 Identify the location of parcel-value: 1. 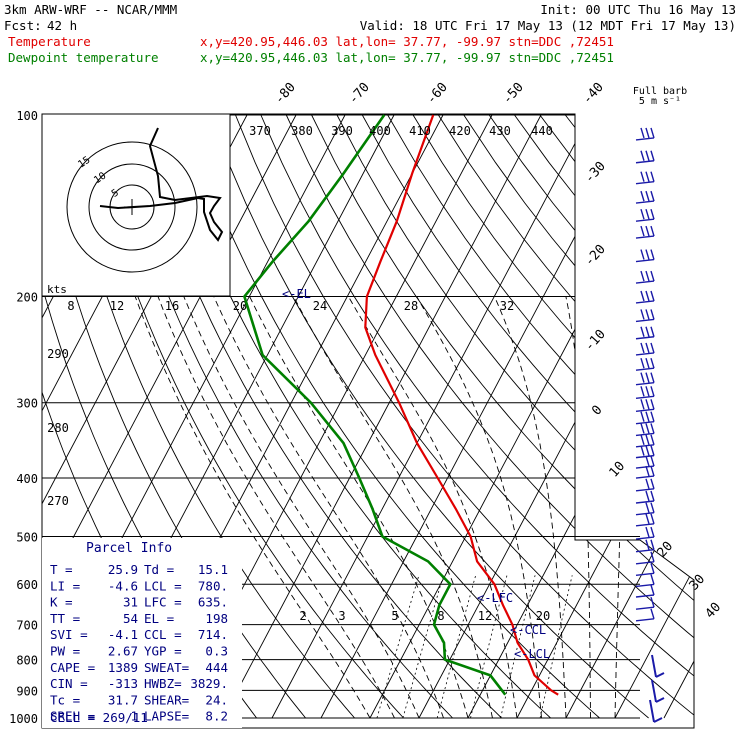
(134, 716).